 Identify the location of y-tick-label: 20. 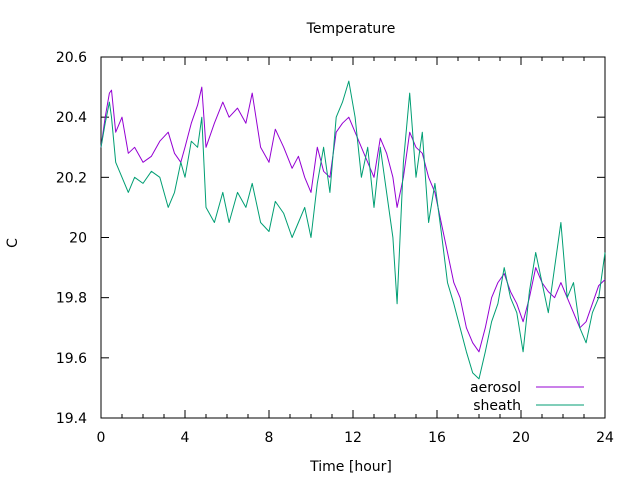
(78, 239).